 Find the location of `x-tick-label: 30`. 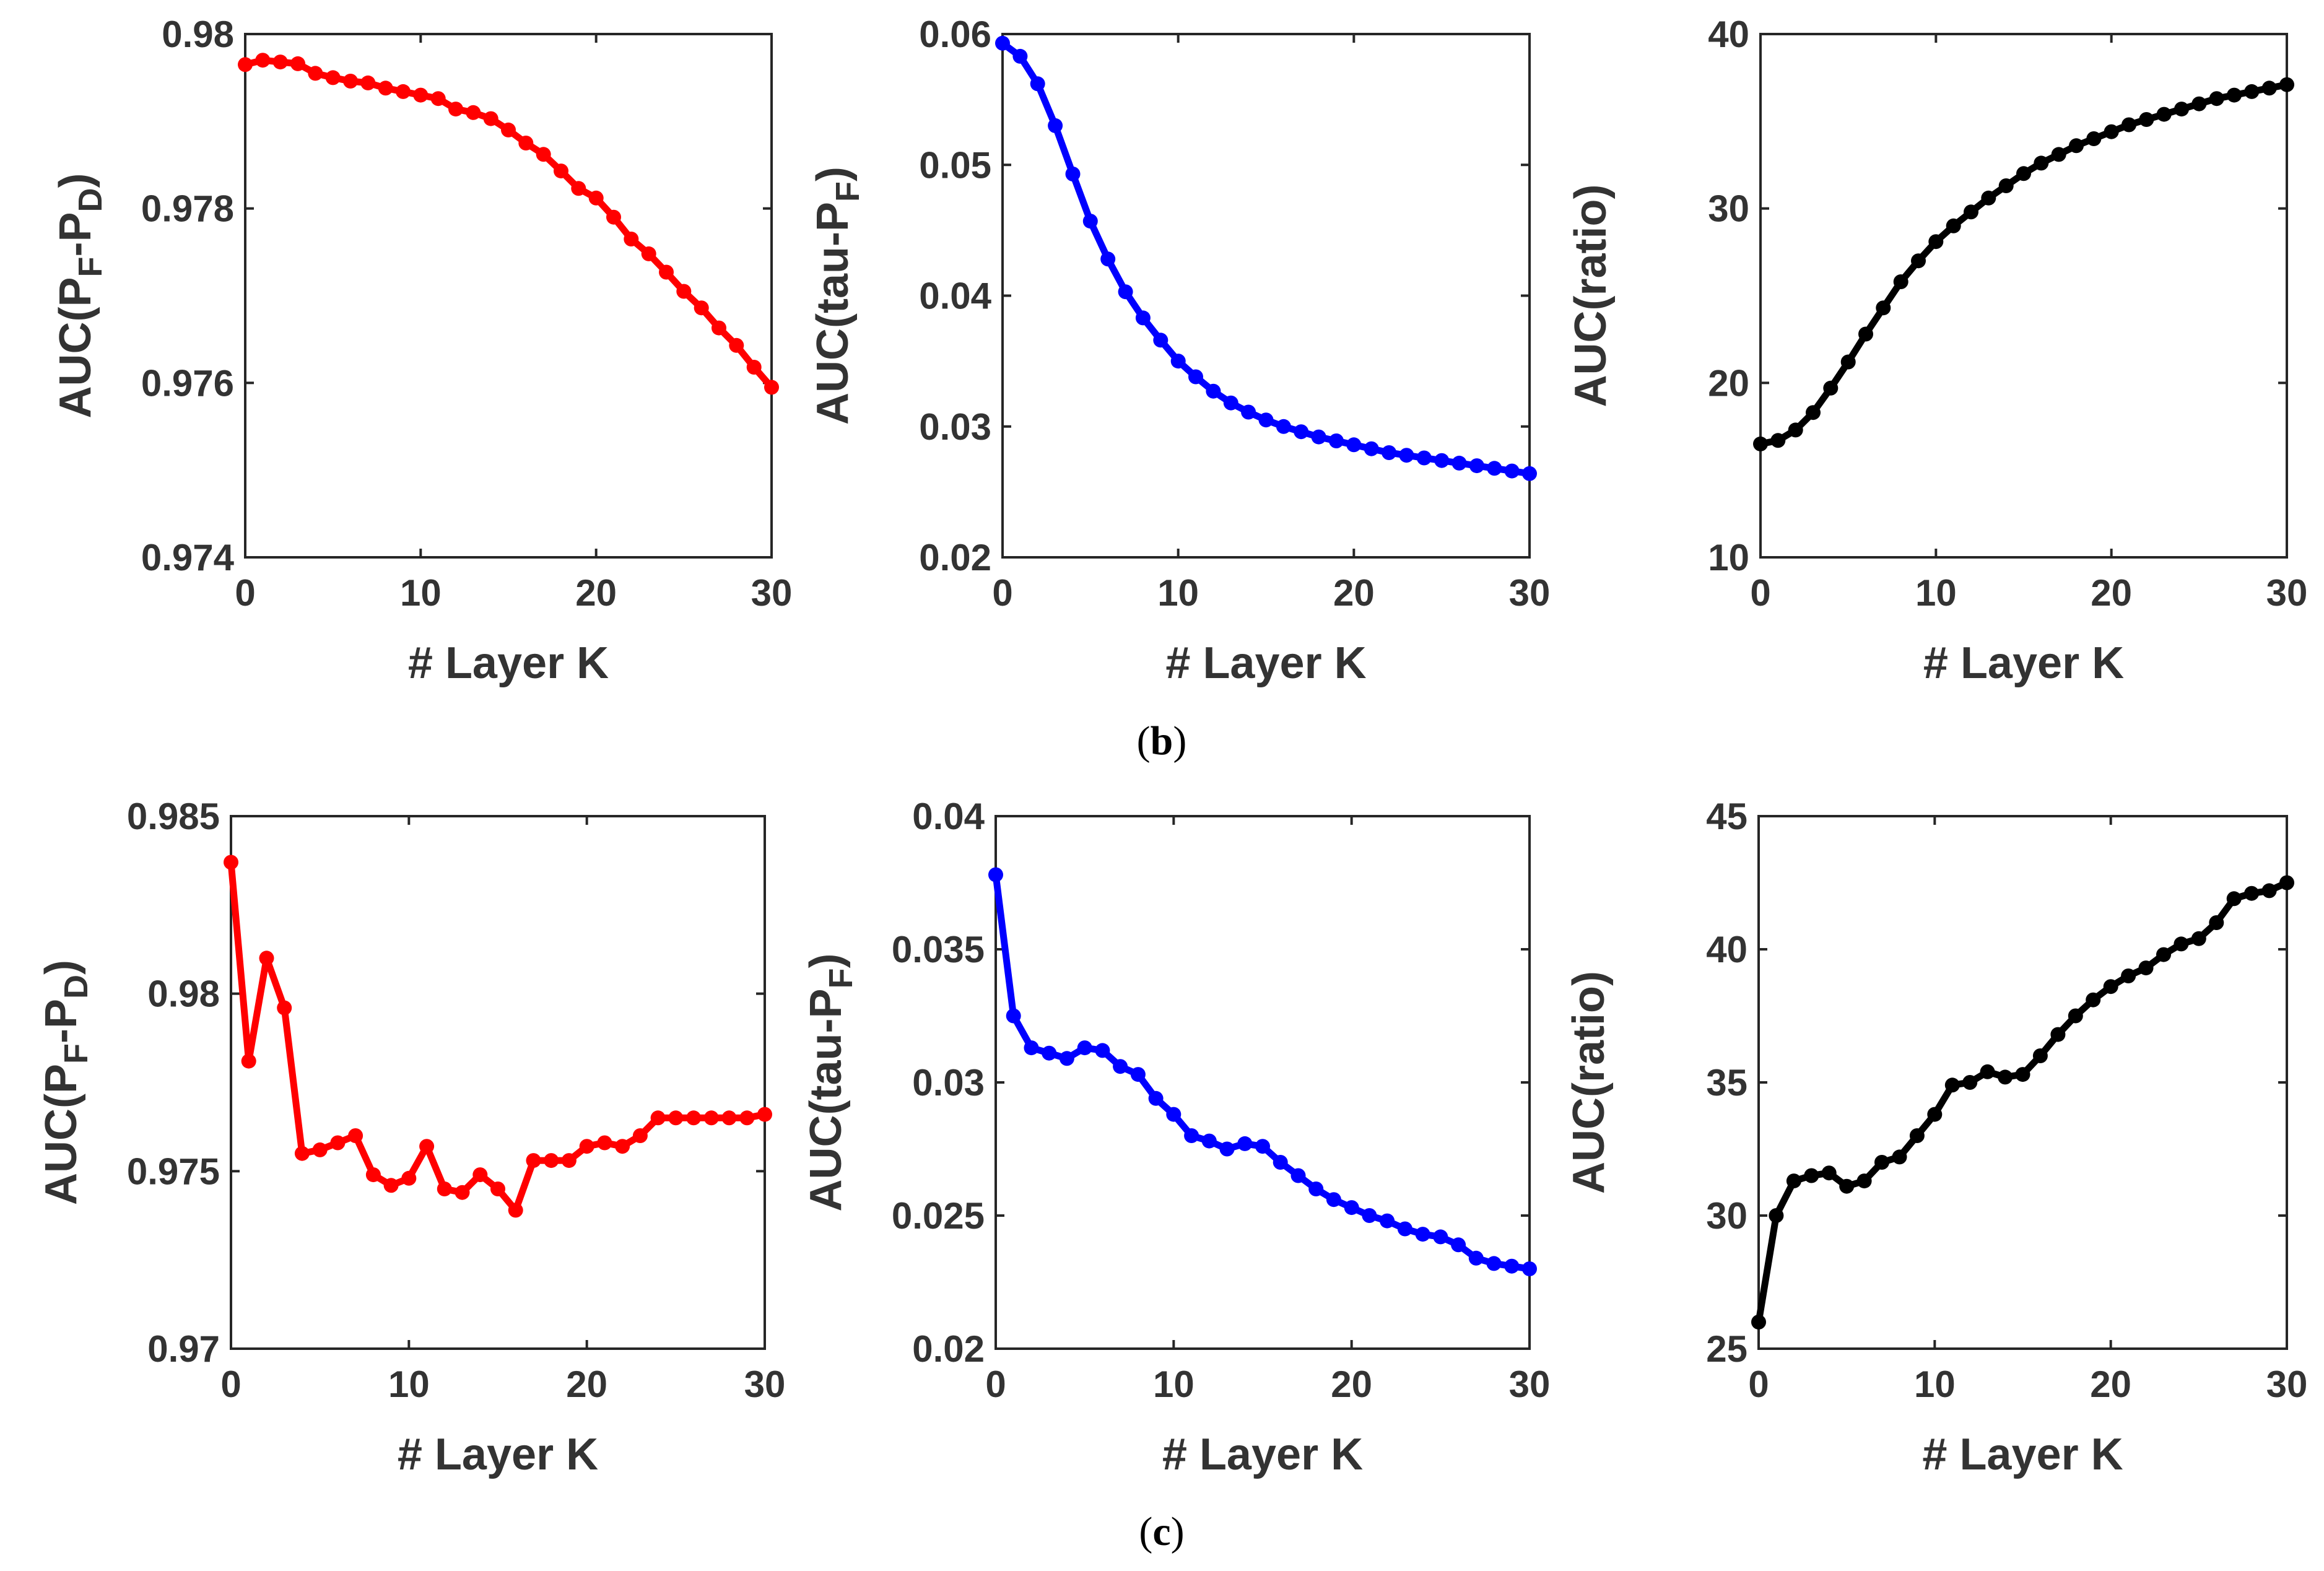

x-tick-label: 30 is located at coordinates (1530, 1384).